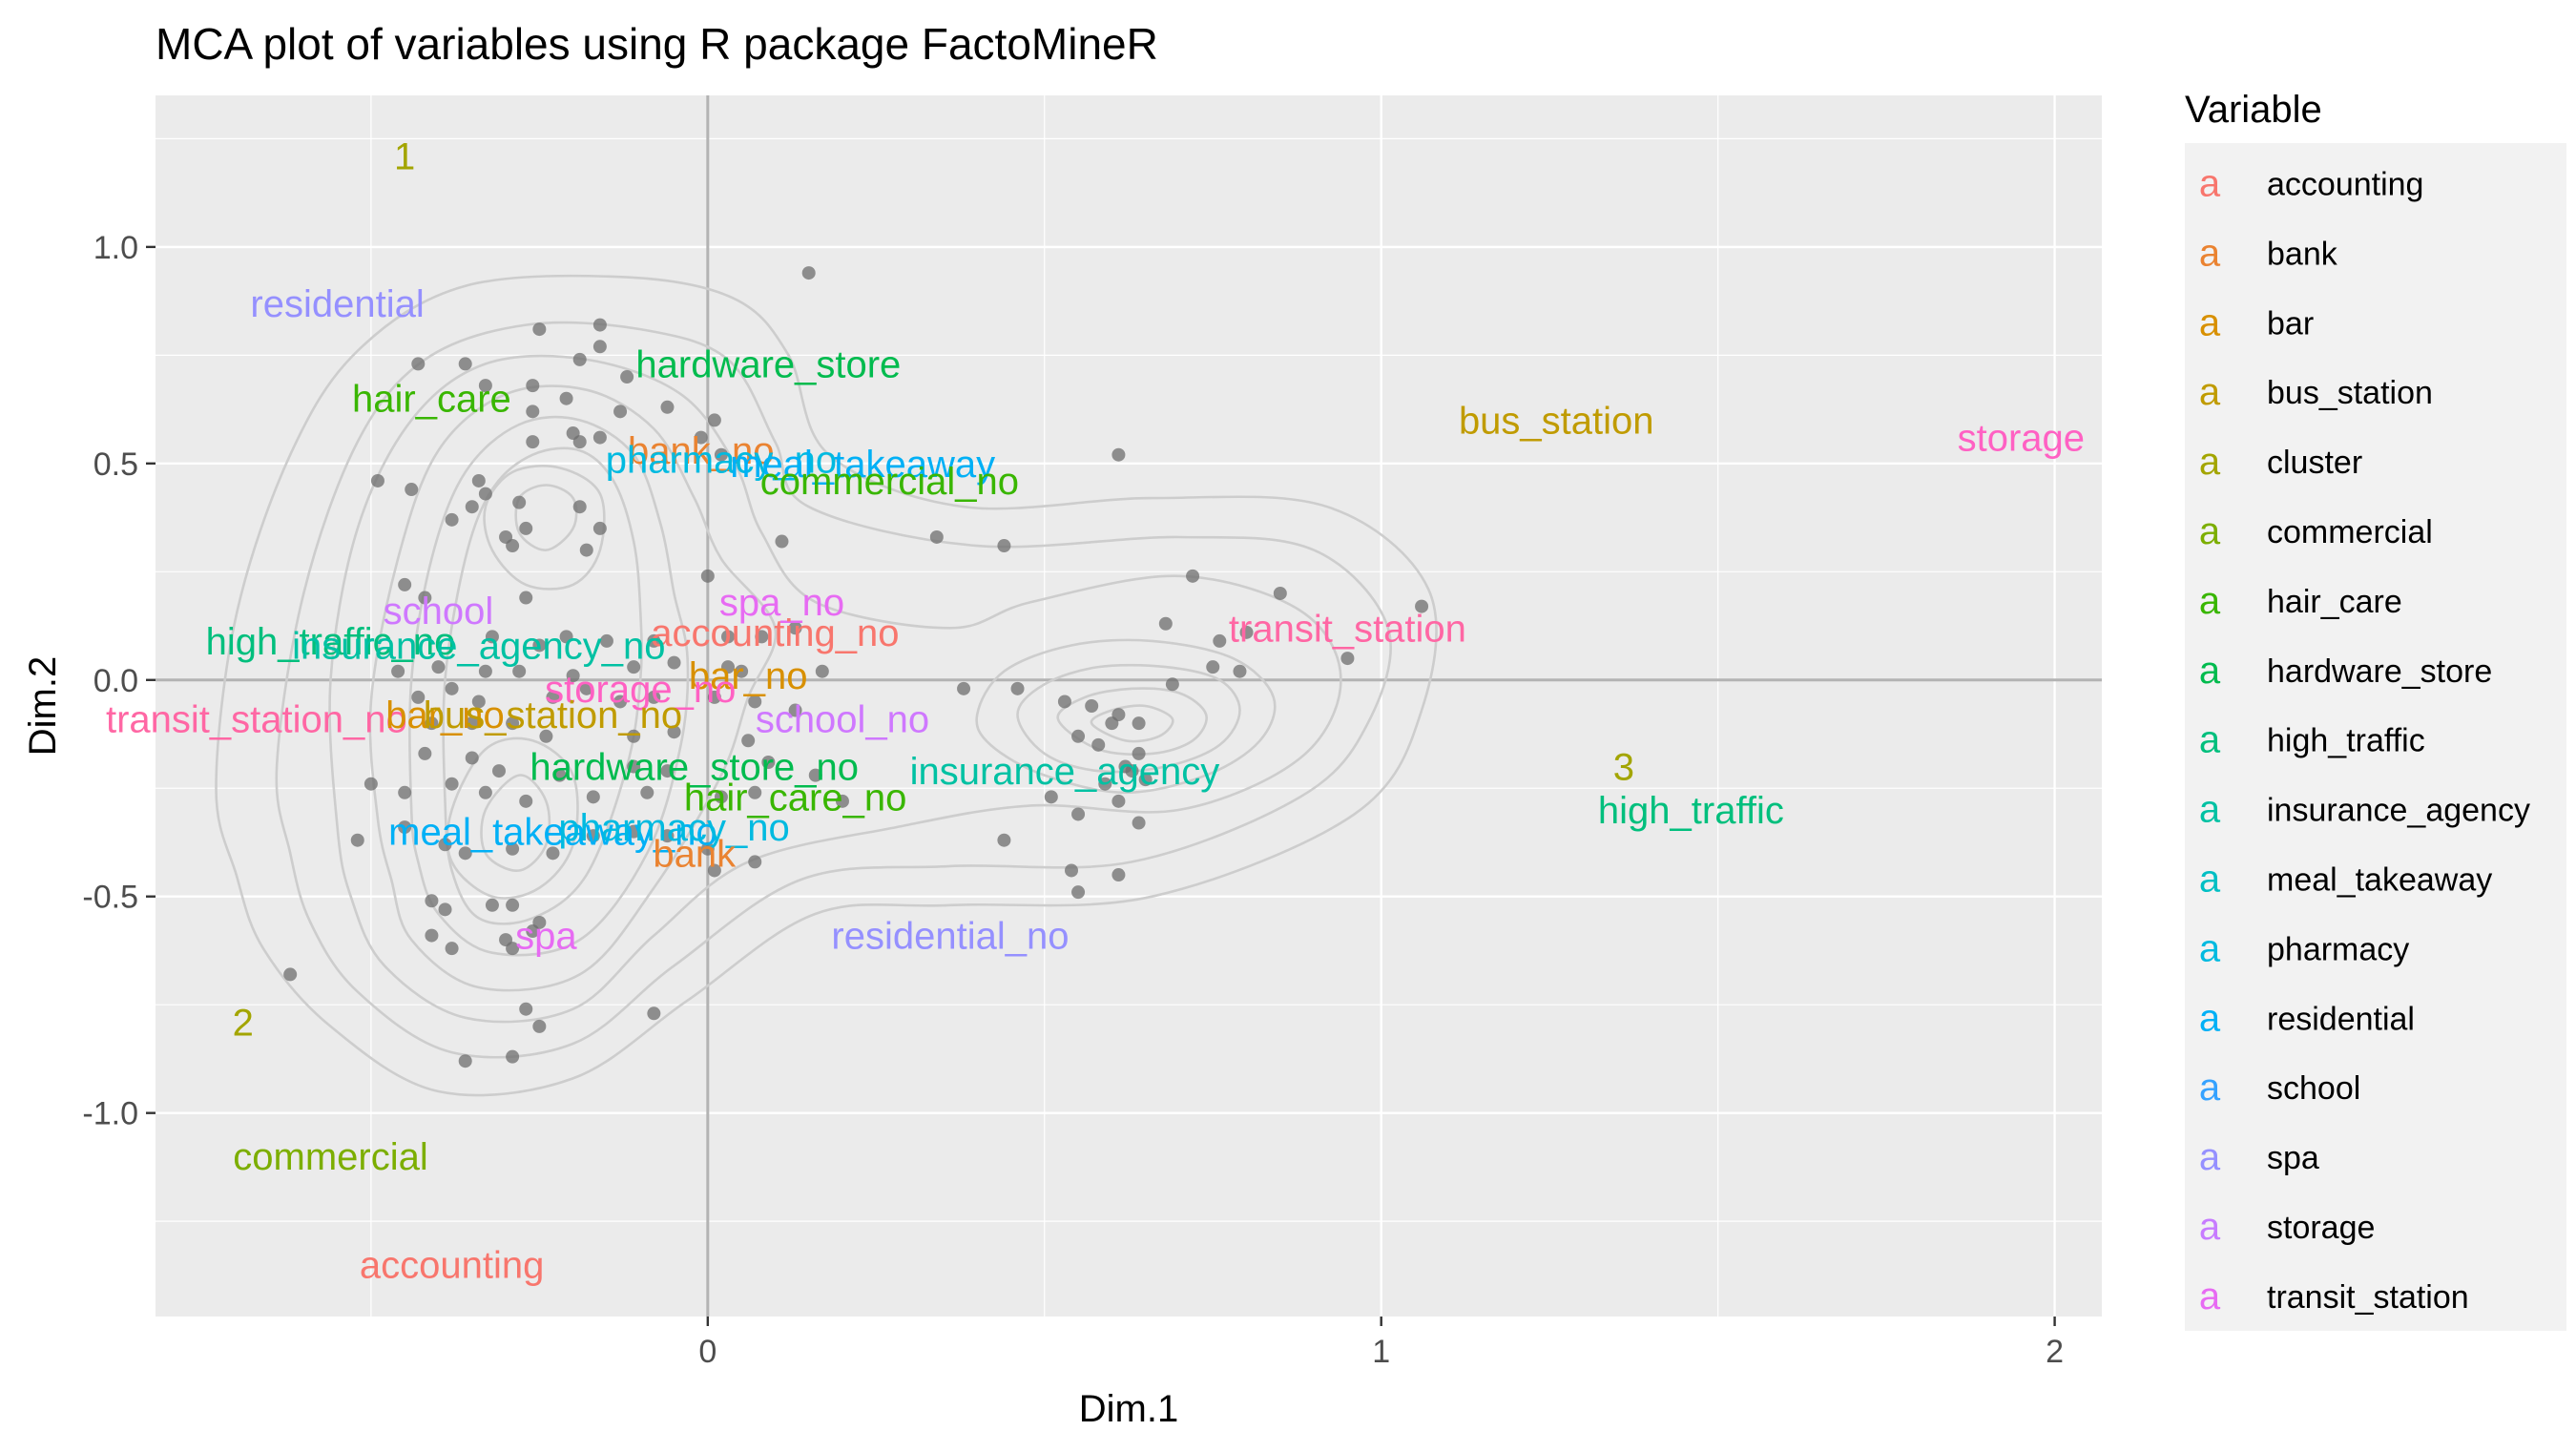  Describe the element at coordinates (1065, 772) in the screenshot. I see `category-label: insurance_agency` at that location.